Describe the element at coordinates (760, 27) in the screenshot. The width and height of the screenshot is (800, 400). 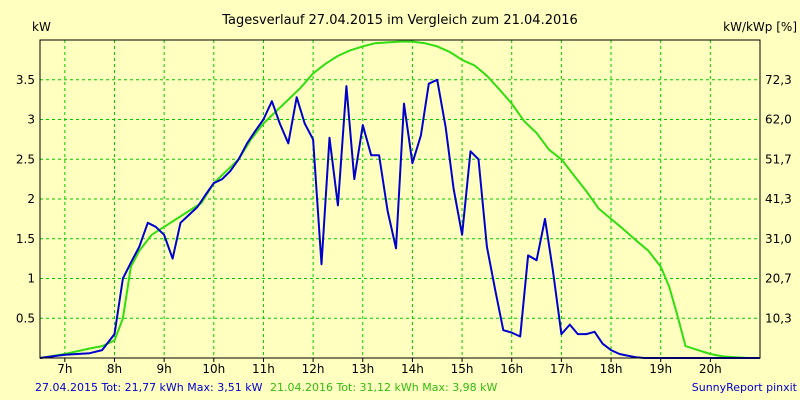
I see `y-axis-right-label: kW/kWp [%]` at that location.